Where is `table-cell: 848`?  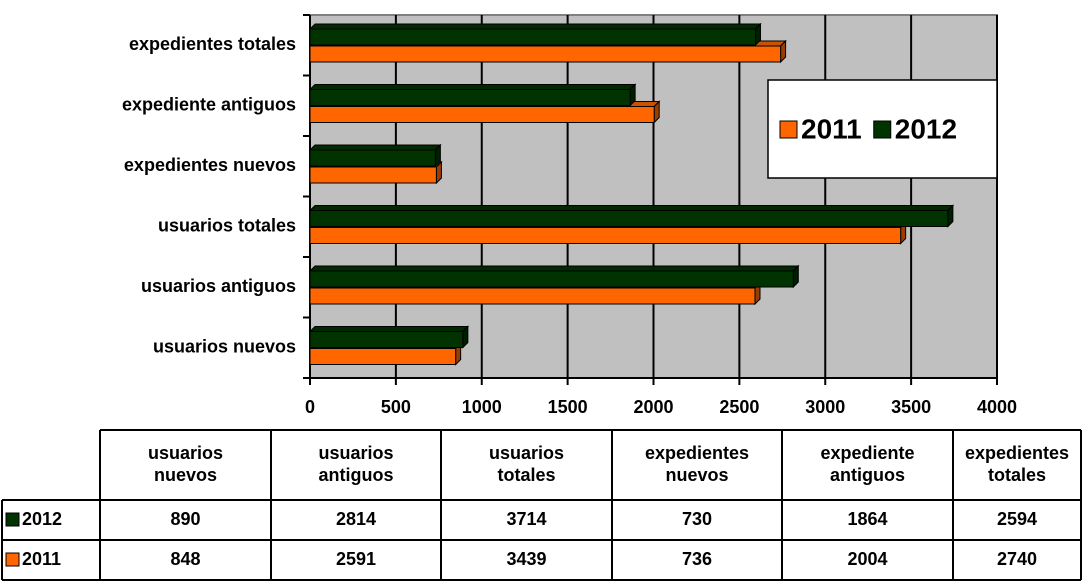 table-cell: 848 is located at coordinates (185, 559).